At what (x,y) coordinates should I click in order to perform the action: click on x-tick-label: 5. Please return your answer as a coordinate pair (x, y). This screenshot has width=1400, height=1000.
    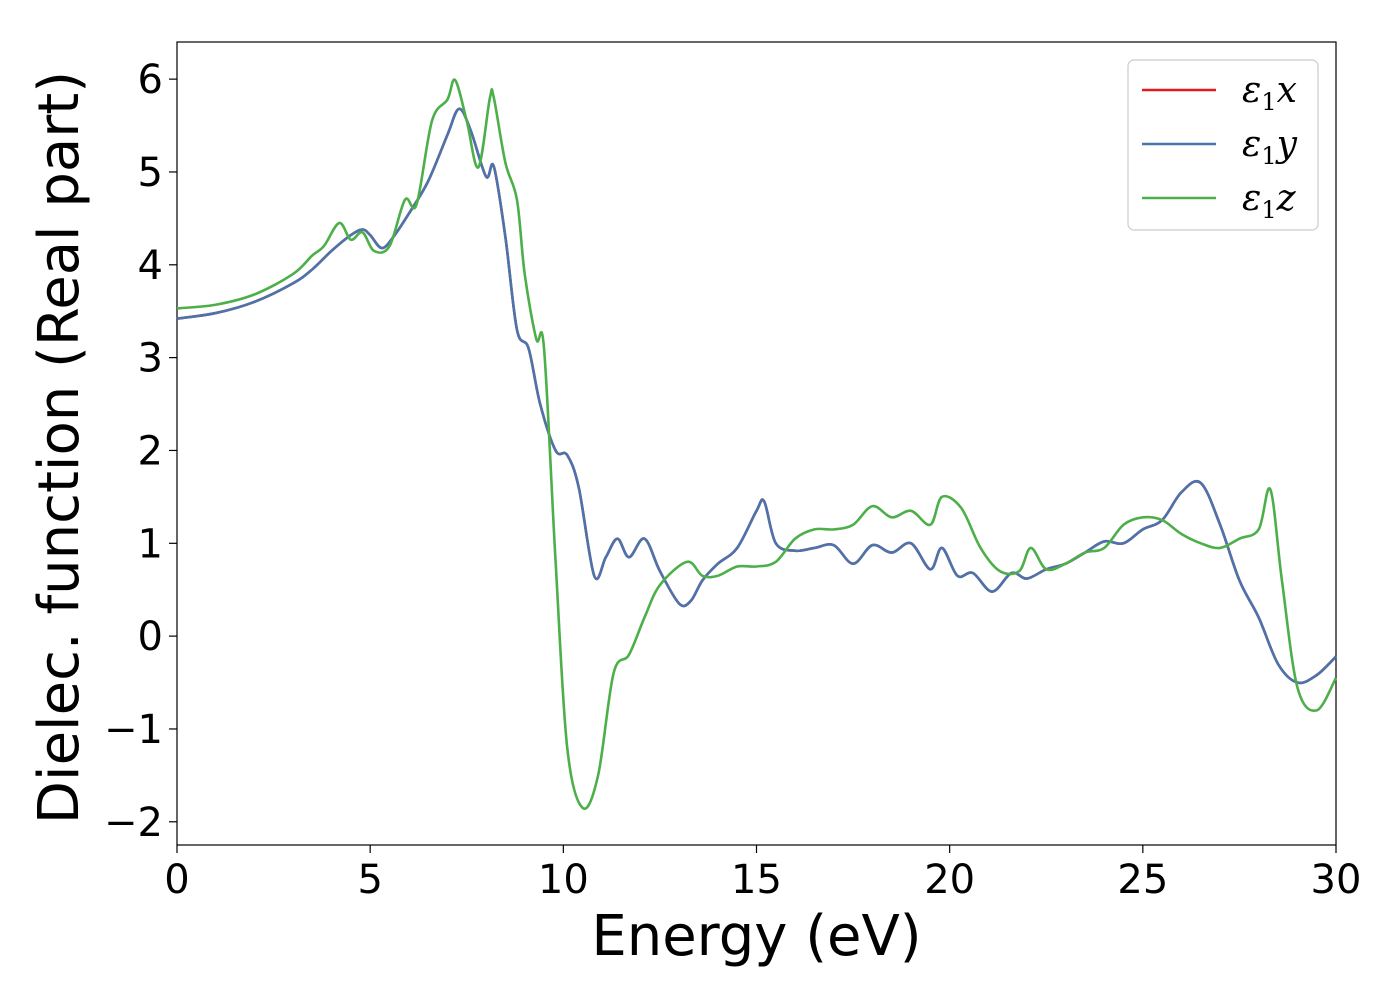
    Looking at the image, I should click on (369, 880).